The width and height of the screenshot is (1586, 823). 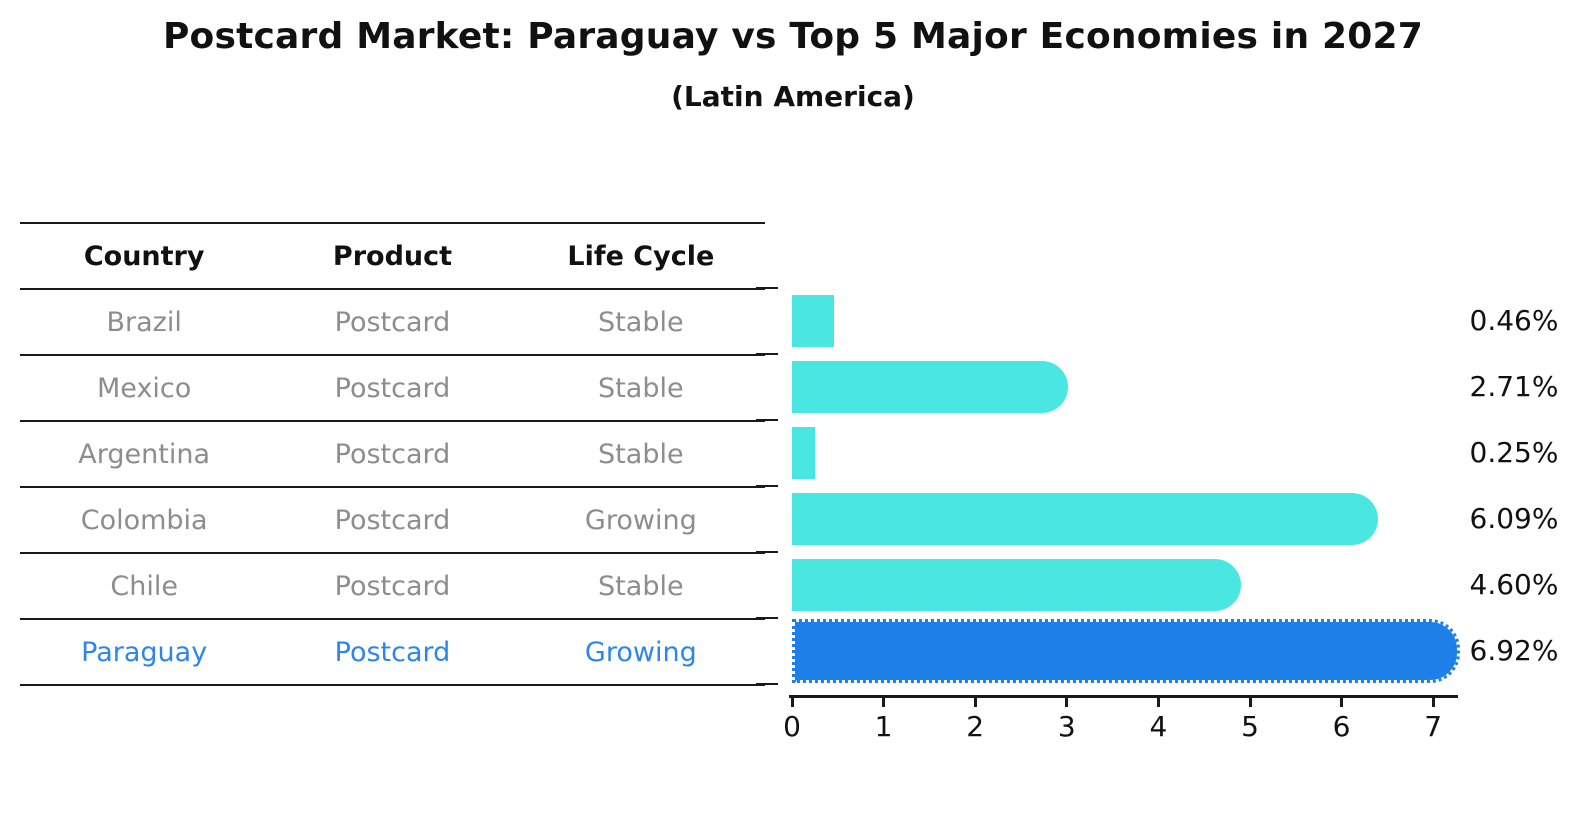 What do you see at coordinates (144, 454) in the screenshot?
I see `table-cell-country: Argentina` at bounding box center [144, 454].